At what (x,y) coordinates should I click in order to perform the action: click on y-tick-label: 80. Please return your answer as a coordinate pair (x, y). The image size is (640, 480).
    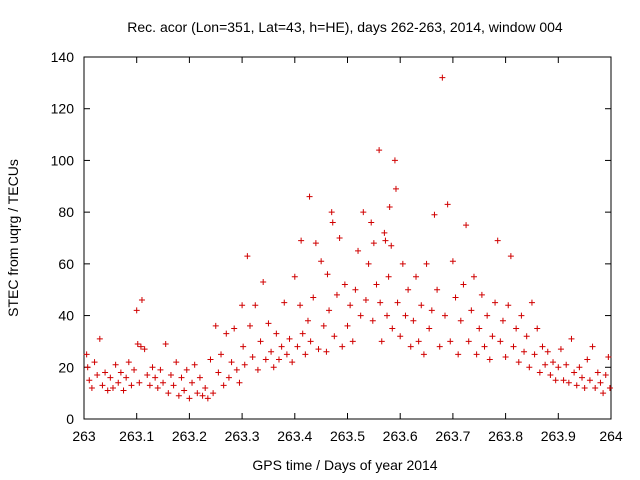
    Looking at the image, I should click on (66, 212).